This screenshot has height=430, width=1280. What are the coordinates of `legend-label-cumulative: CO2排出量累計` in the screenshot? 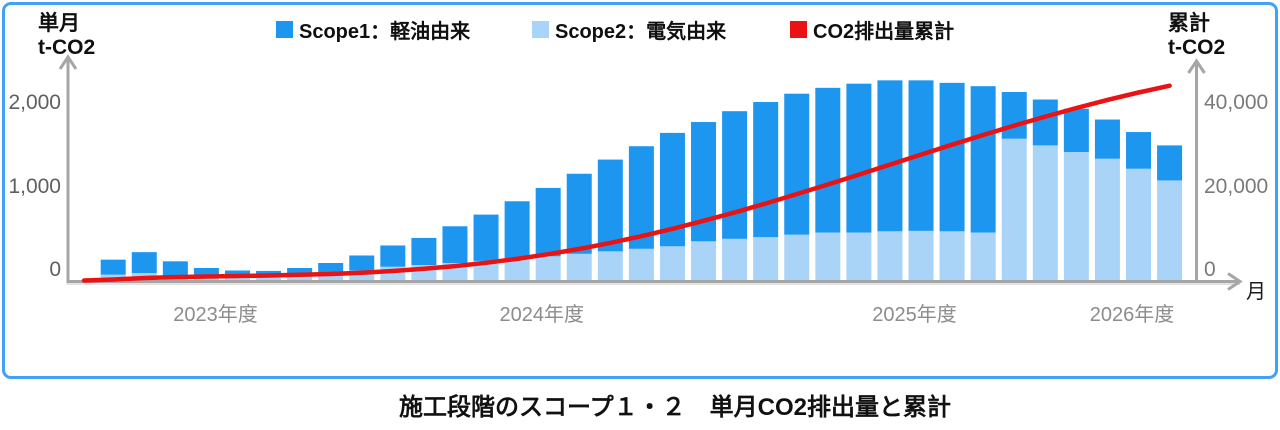 It's located at (884, 32).